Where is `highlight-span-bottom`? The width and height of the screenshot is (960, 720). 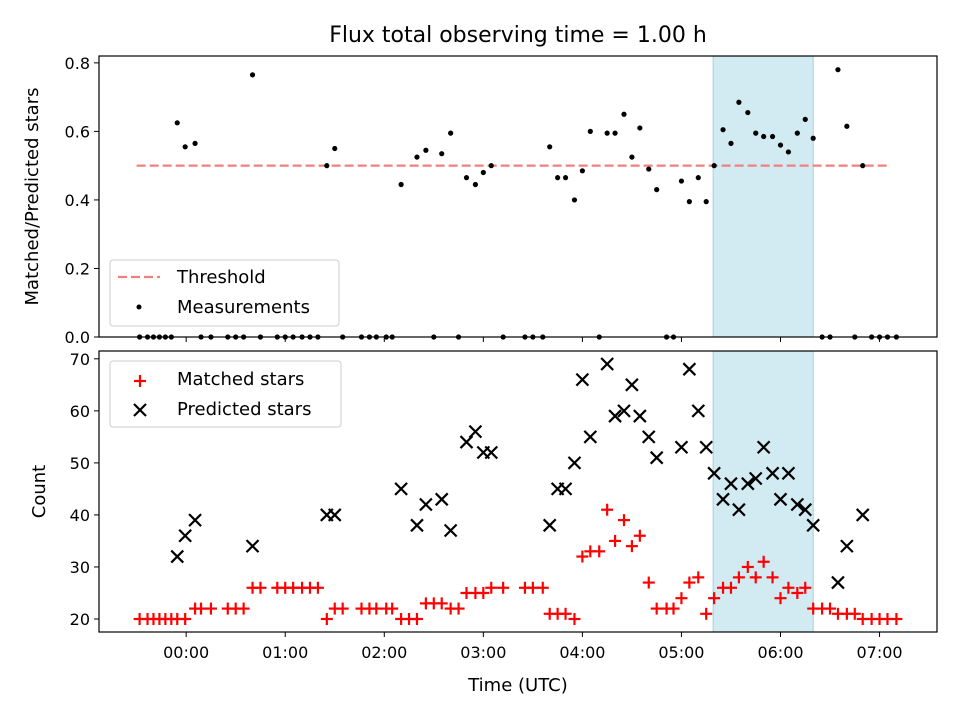 highlight-span-bottom is located at coordinates (763, 491).